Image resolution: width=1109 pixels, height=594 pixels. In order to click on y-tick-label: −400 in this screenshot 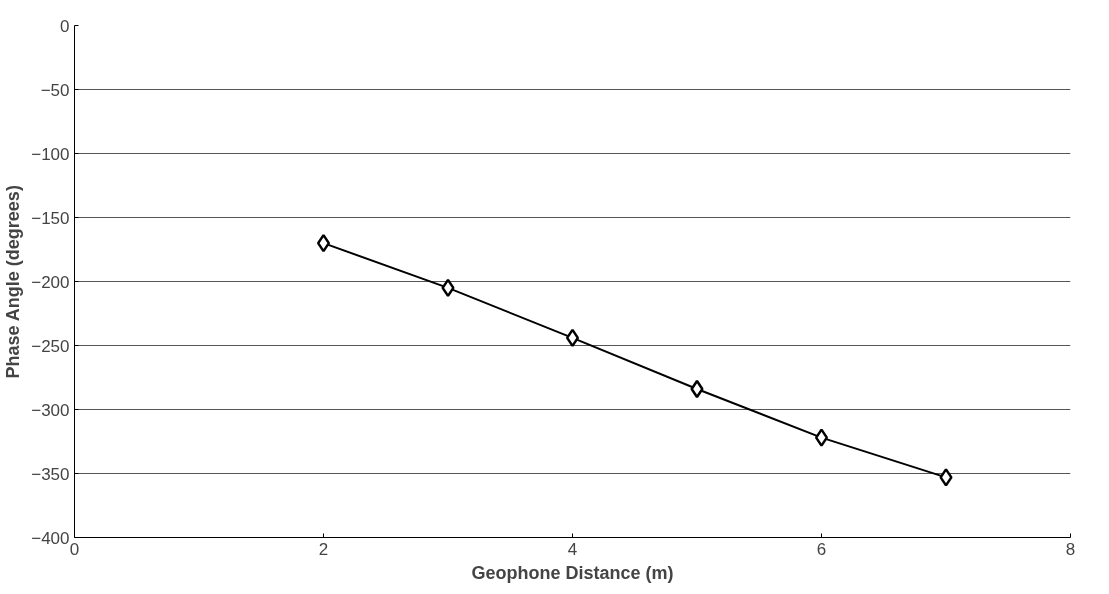, I will do `click(50, 538)`.